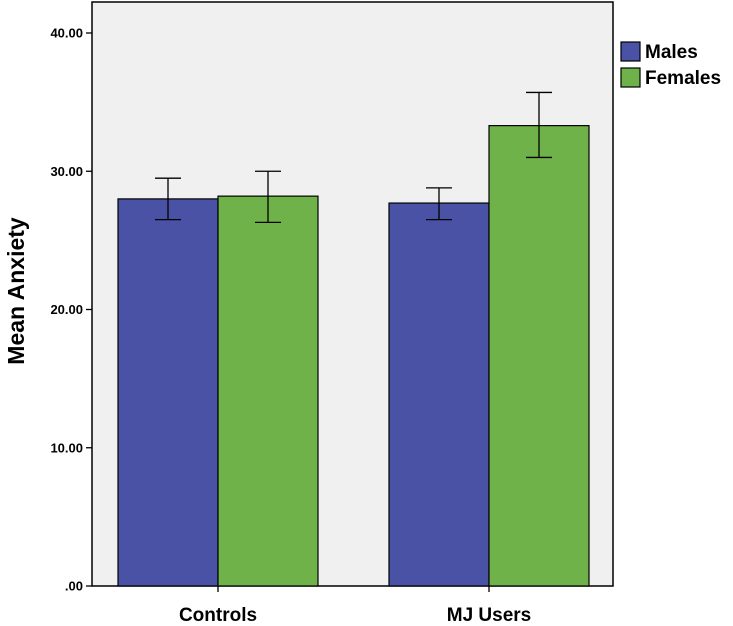 Image resolution: width=733 pixels, height=626 pixels. Describe the element at coordinates (74, 586) in the screenshot. I see `y-tick-label: .00` at that location.